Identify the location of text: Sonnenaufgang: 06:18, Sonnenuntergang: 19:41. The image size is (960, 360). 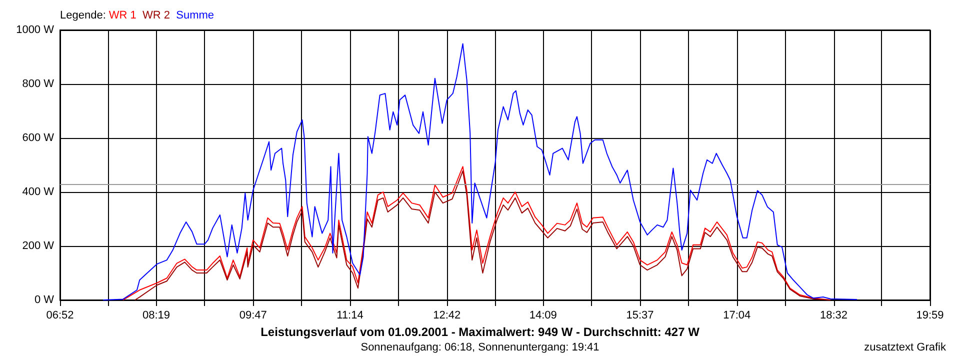
(480, 348).